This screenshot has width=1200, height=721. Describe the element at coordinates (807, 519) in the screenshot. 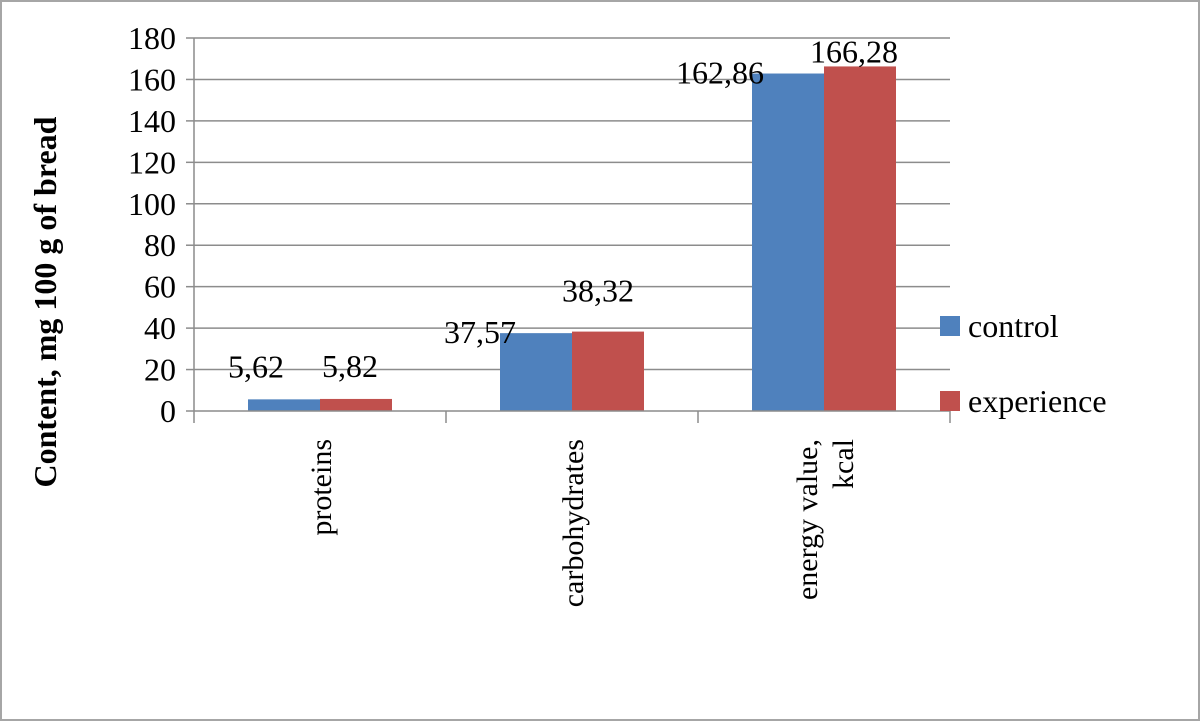

I see `category-label-line: energy value,` at that location.